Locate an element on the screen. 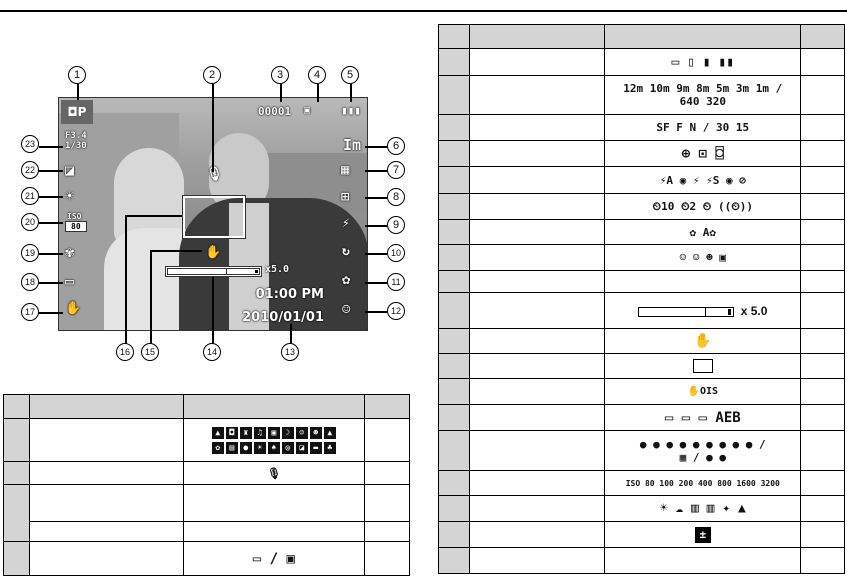 The height and width of the screenshot is (580, 847). iso-value: 80 is located at coordinates (76, 226).